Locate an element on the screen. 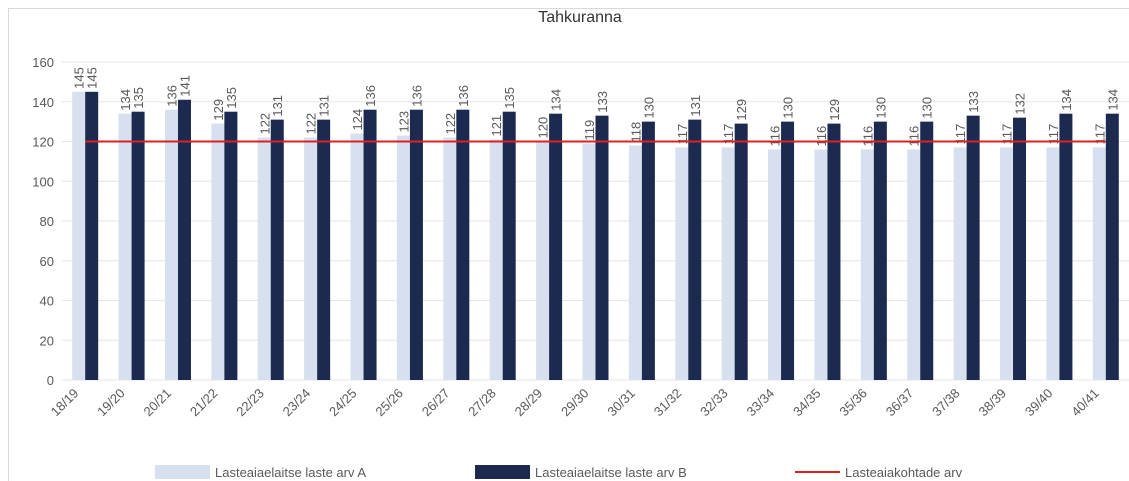 The image size is (1129, 481). y-tick-label: 140 is located at coordinates (43, 102).